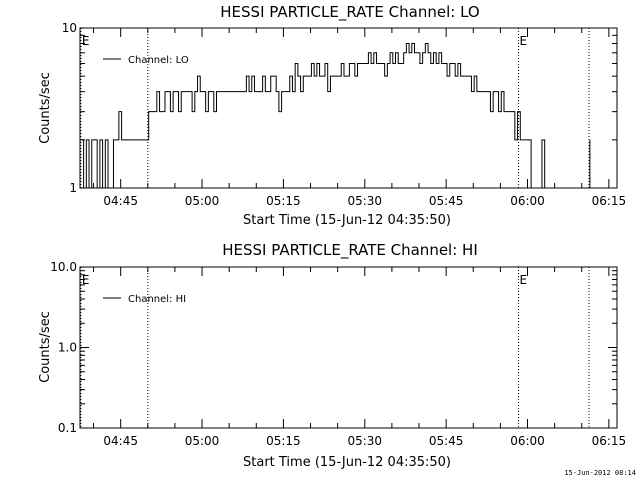  I want to click on y-tick-label: 10, so click(69, 28).